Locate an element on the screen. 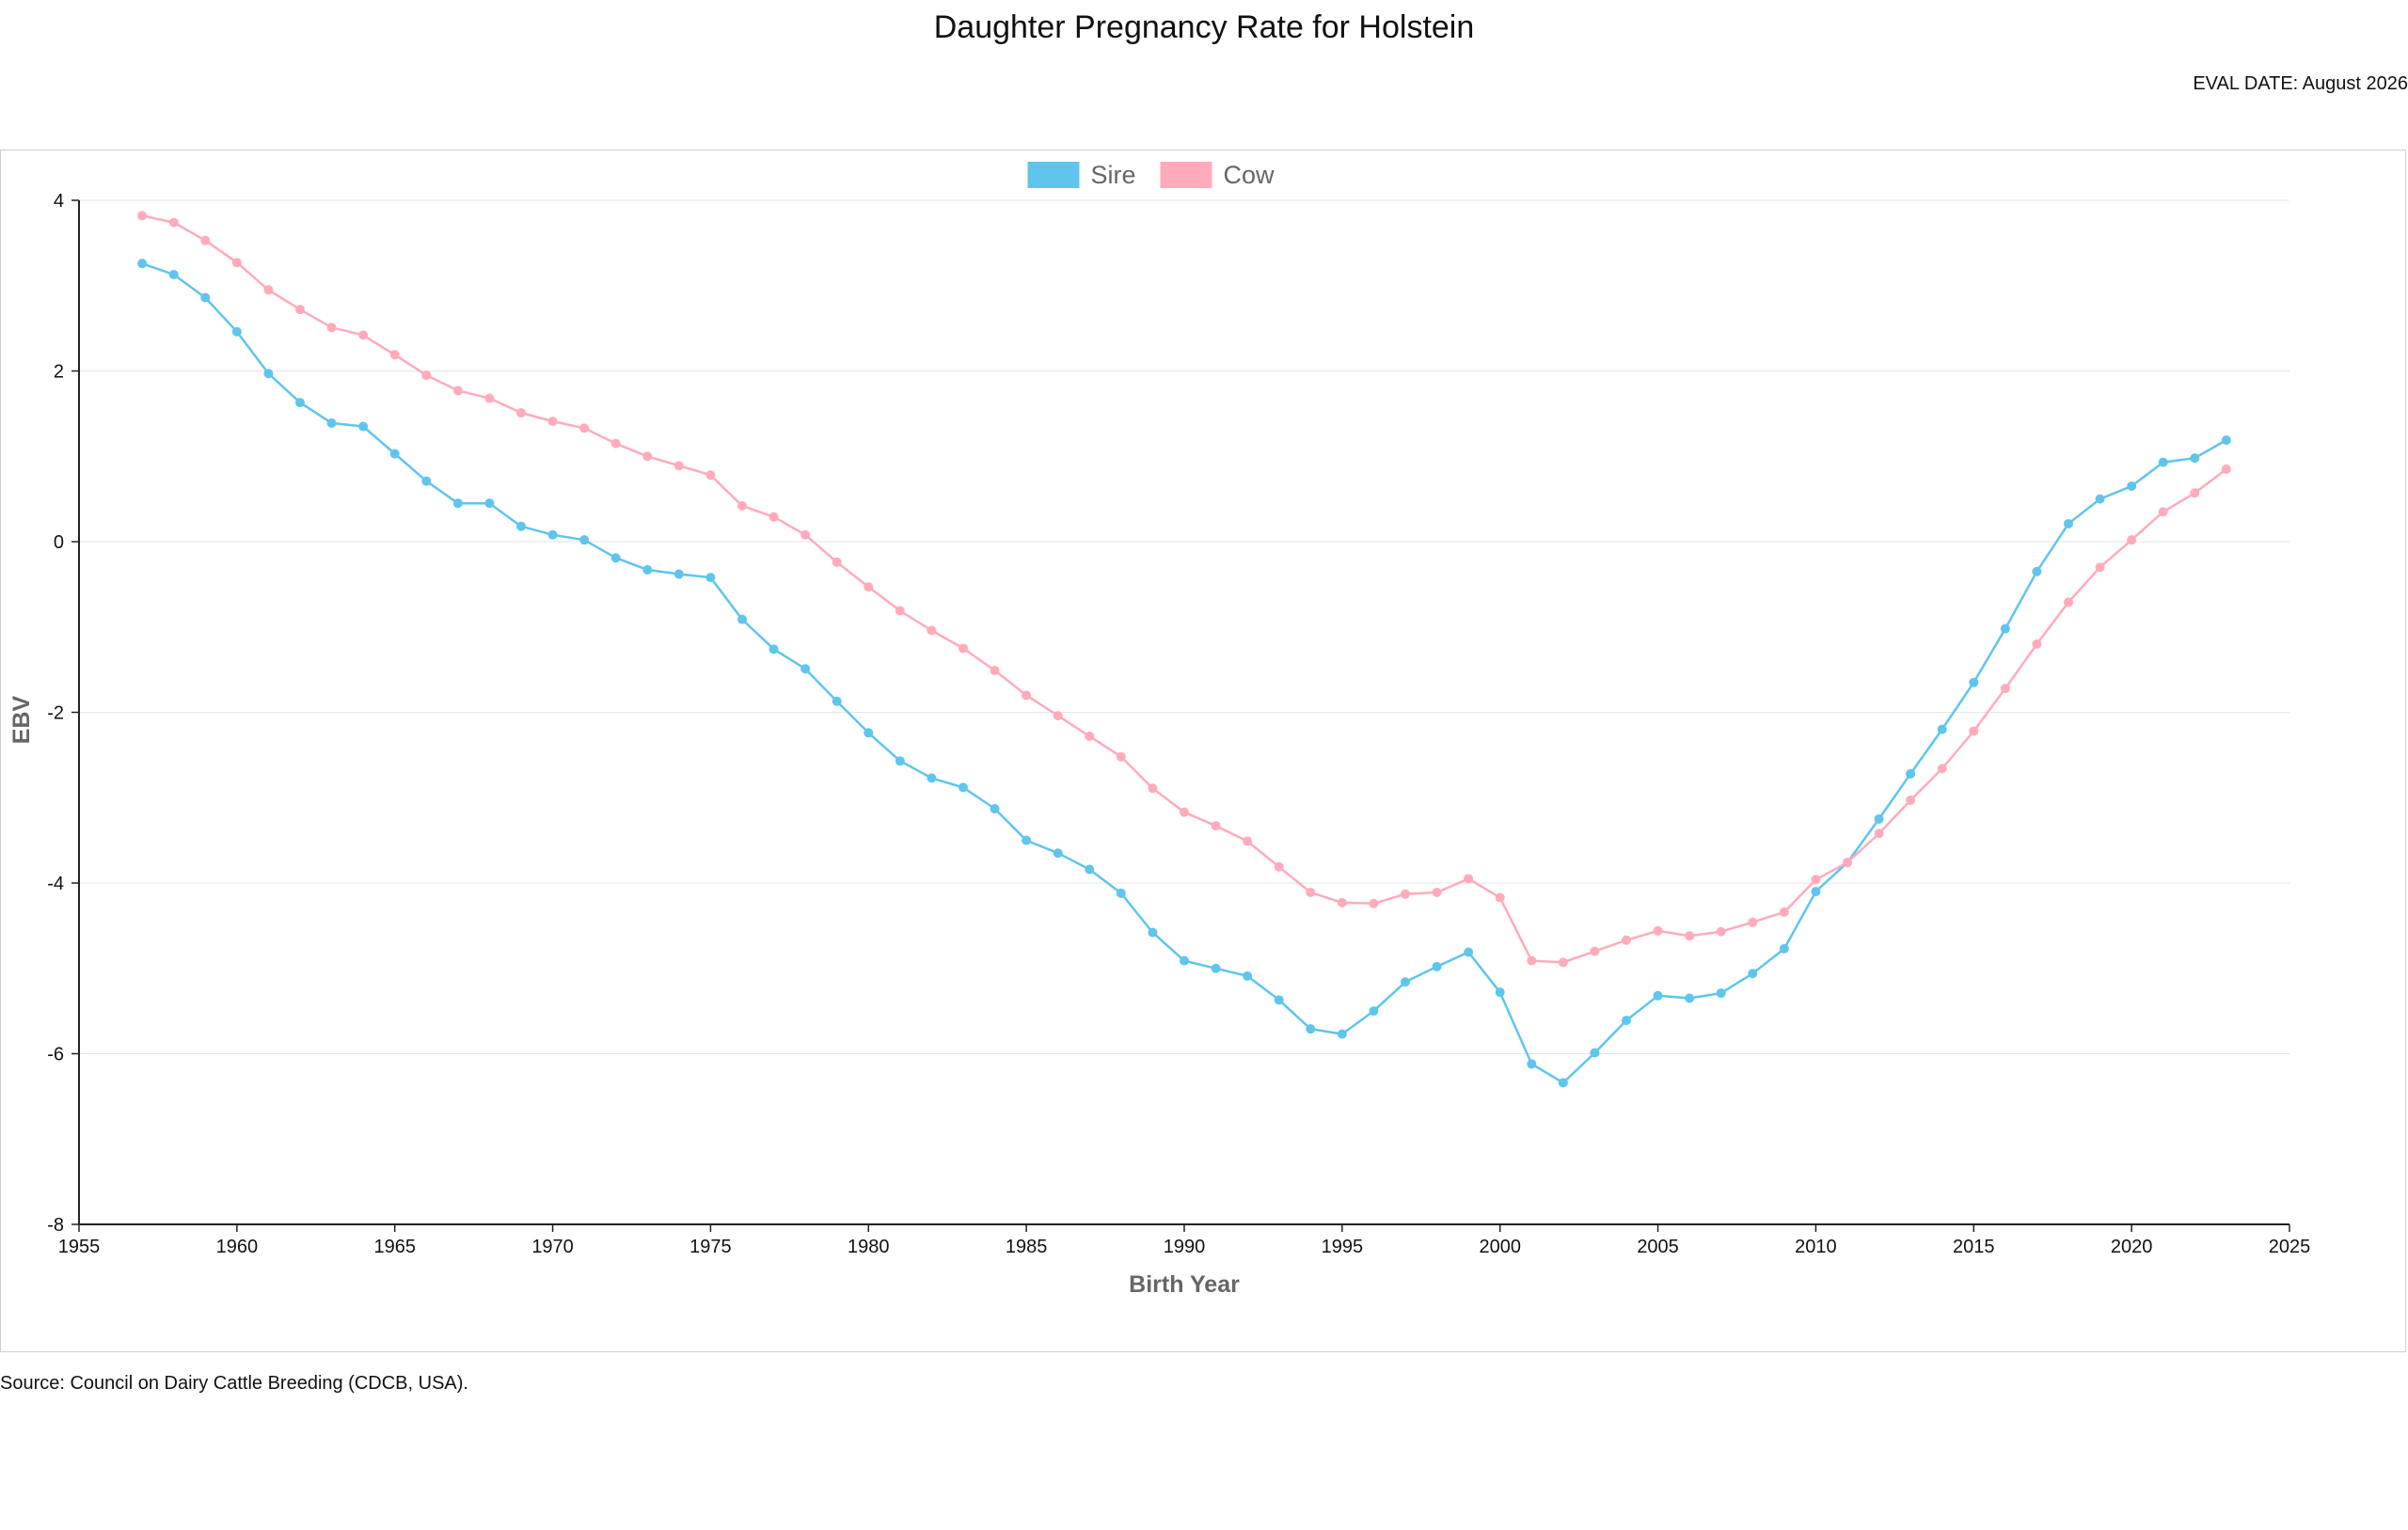 The height and width of the screenshot is (1530, 2408). y-tick-label: -4 is located at coordinates (56, 884).